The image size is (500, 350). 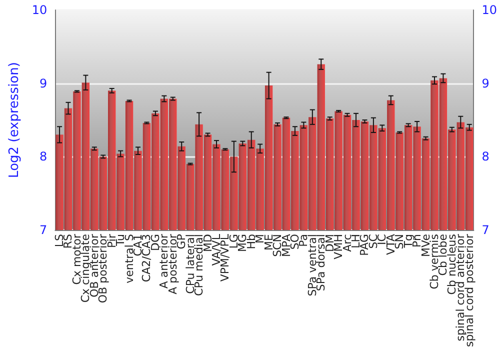 What do you see at coordinates (44, 83) in the screenshot?
I see `y-tick-label: 9` at bounding box center [44, 83].